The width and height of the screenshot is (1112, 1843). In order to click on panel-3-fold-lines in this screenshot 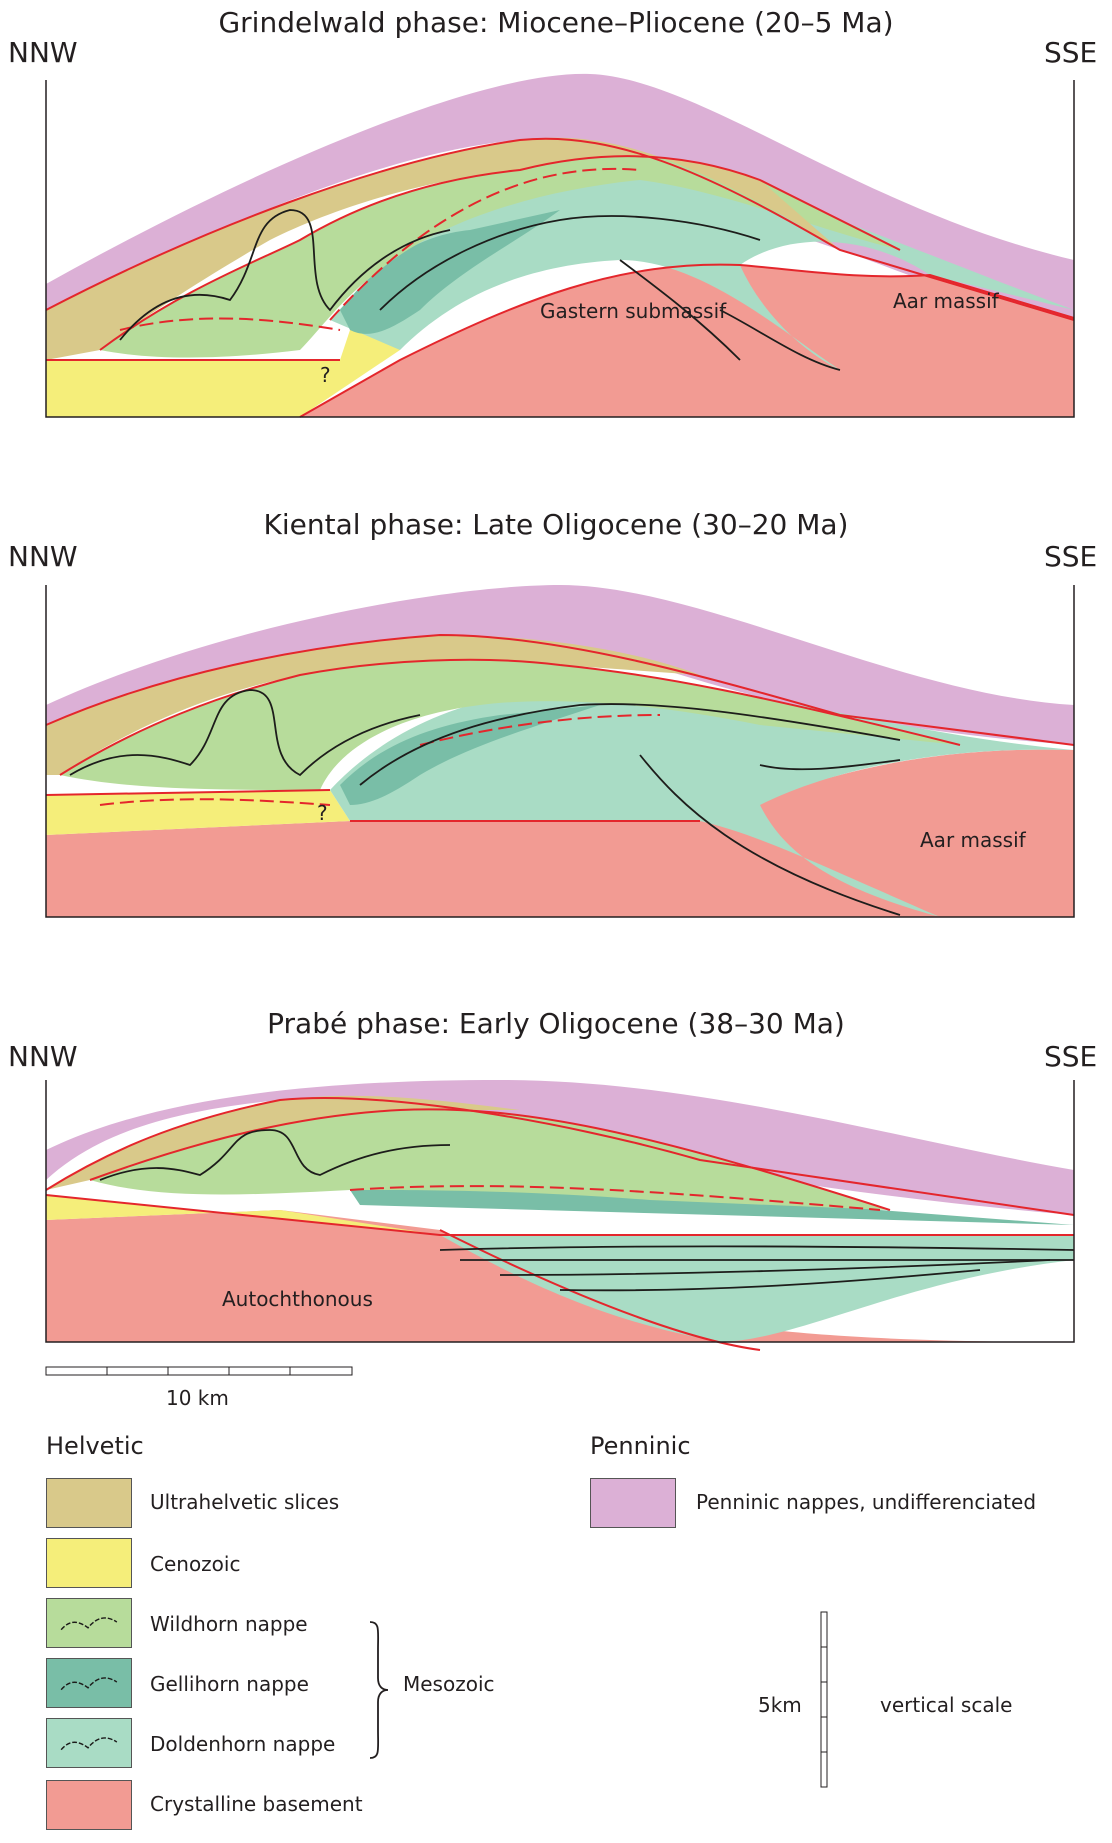, I will do `click(587, 1210)`.